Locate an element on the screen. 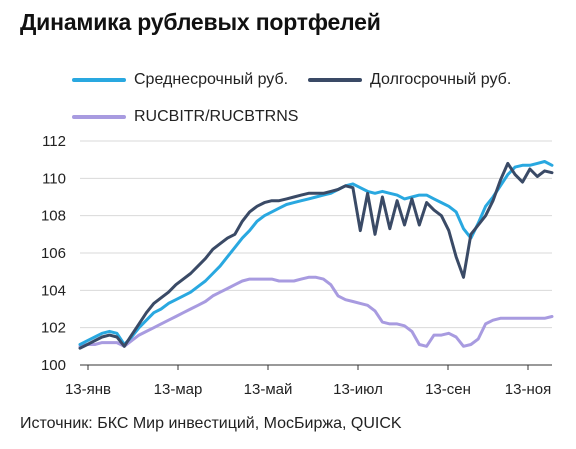  legend-item-index: RUCBITR/RUCBTRNS is located at coordinates (185, 117).